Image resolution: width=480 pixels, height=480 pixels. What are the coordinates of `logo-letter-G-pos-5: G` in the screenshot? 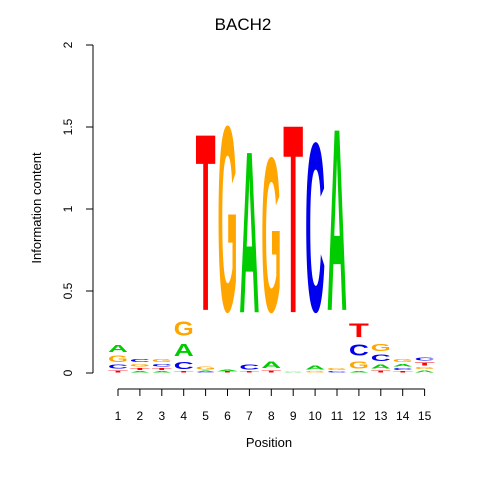 It's located at (206, 368).